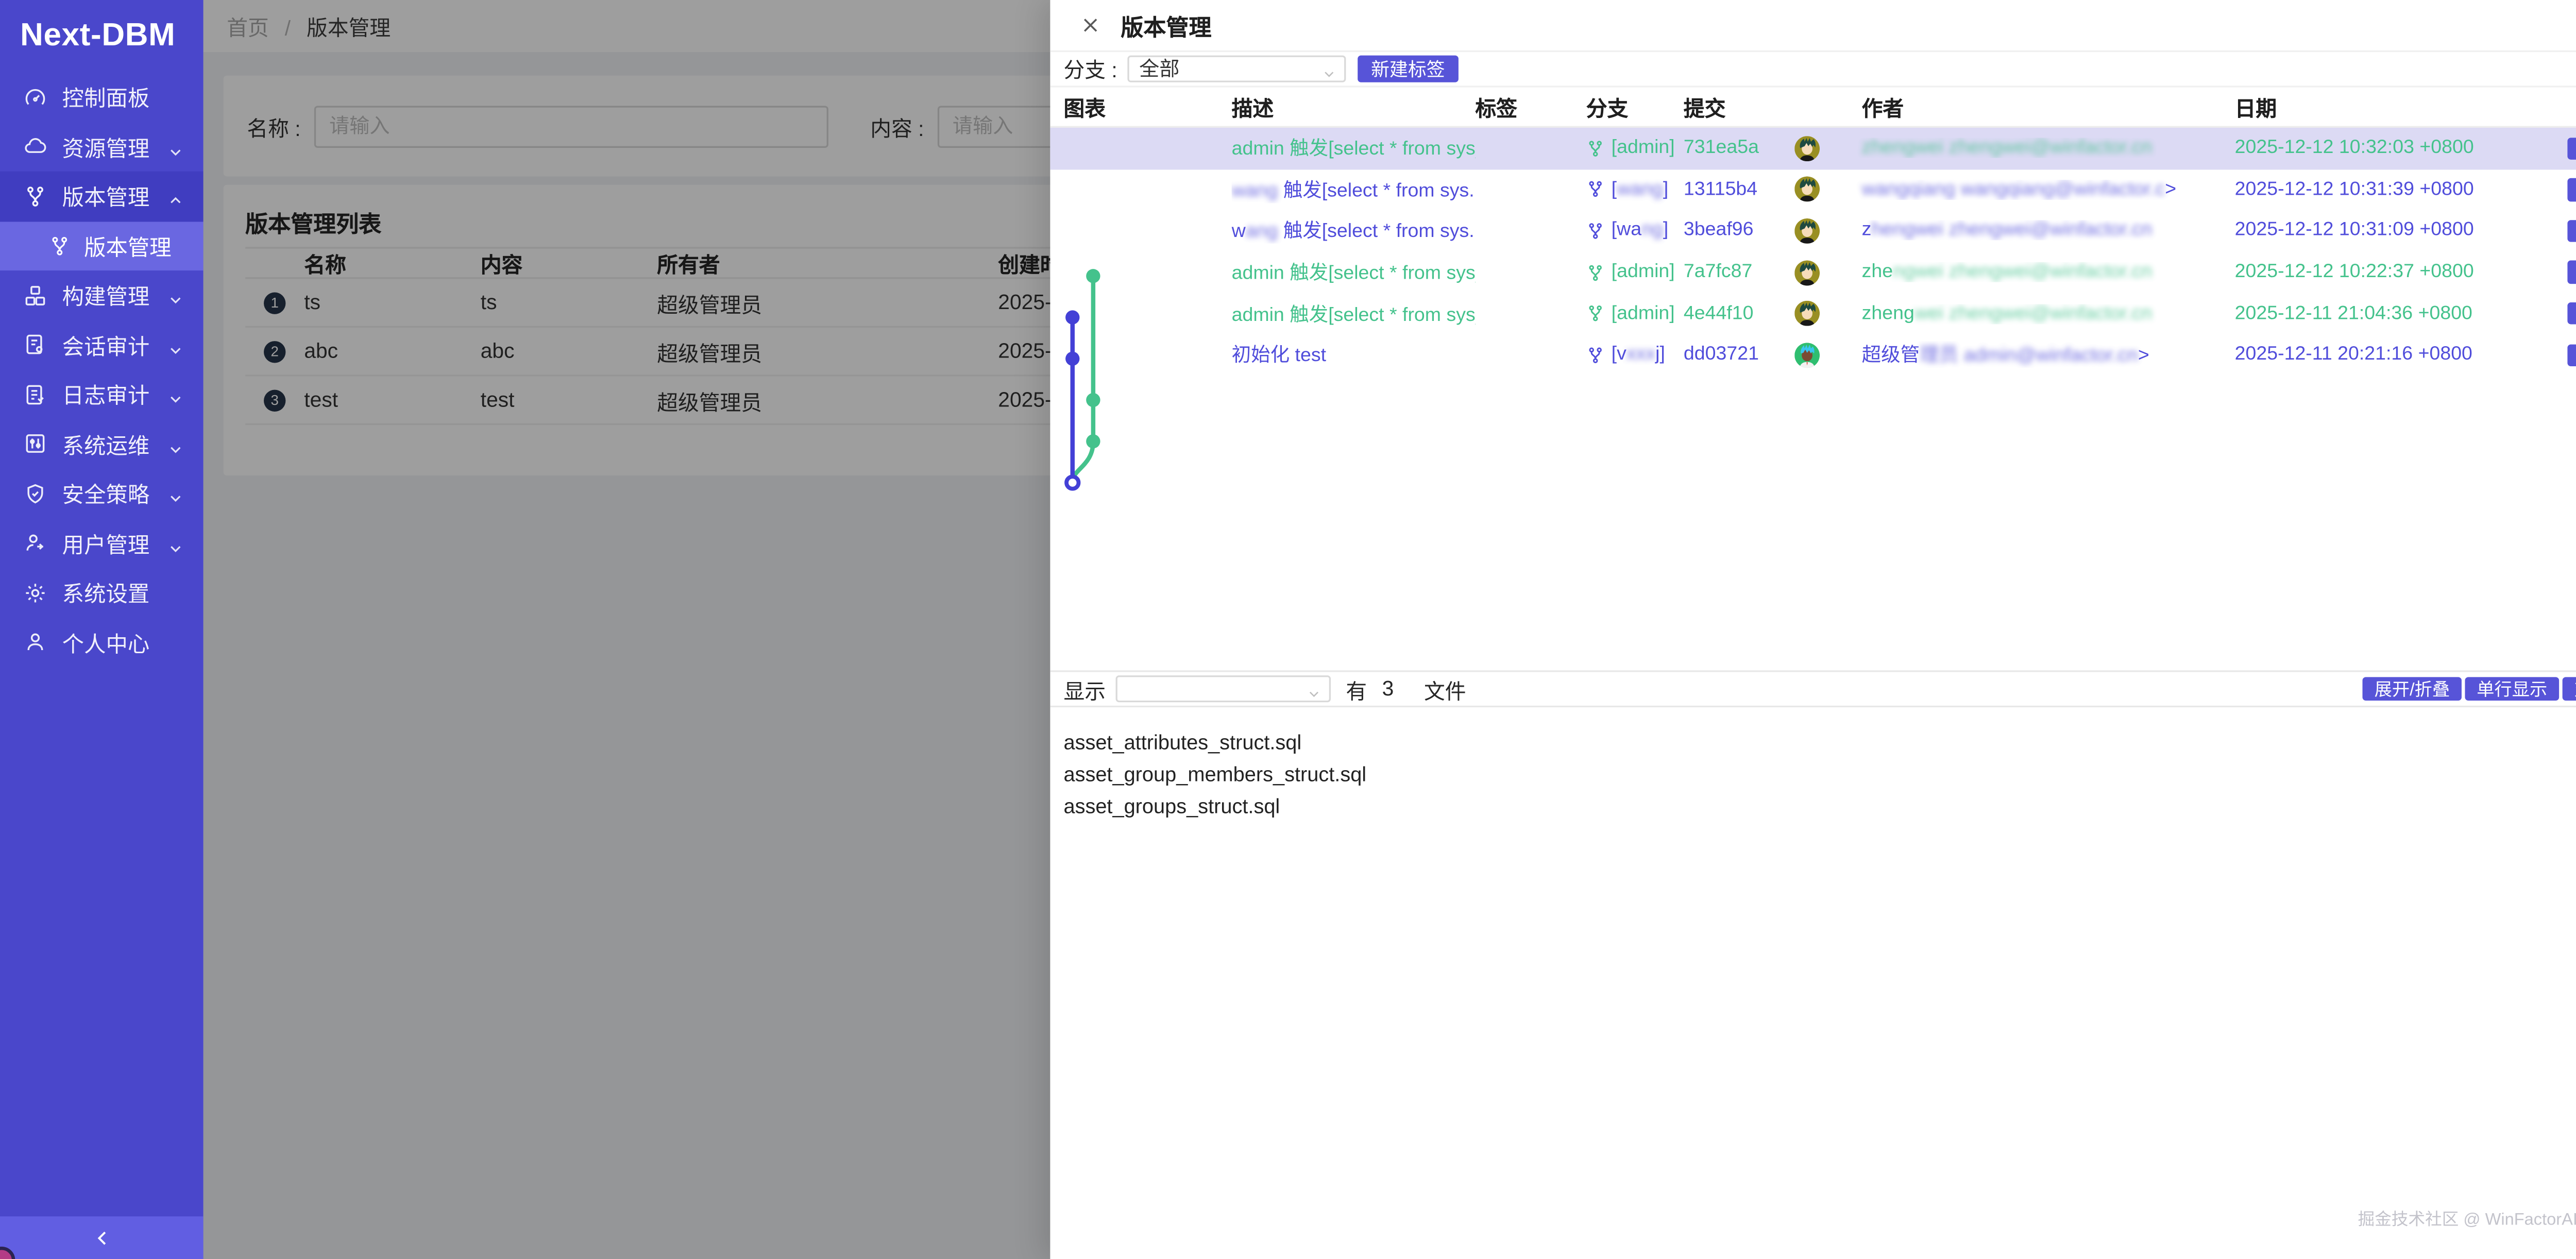  I want to click on col-header-graph: 图表, so click(1084, 109).